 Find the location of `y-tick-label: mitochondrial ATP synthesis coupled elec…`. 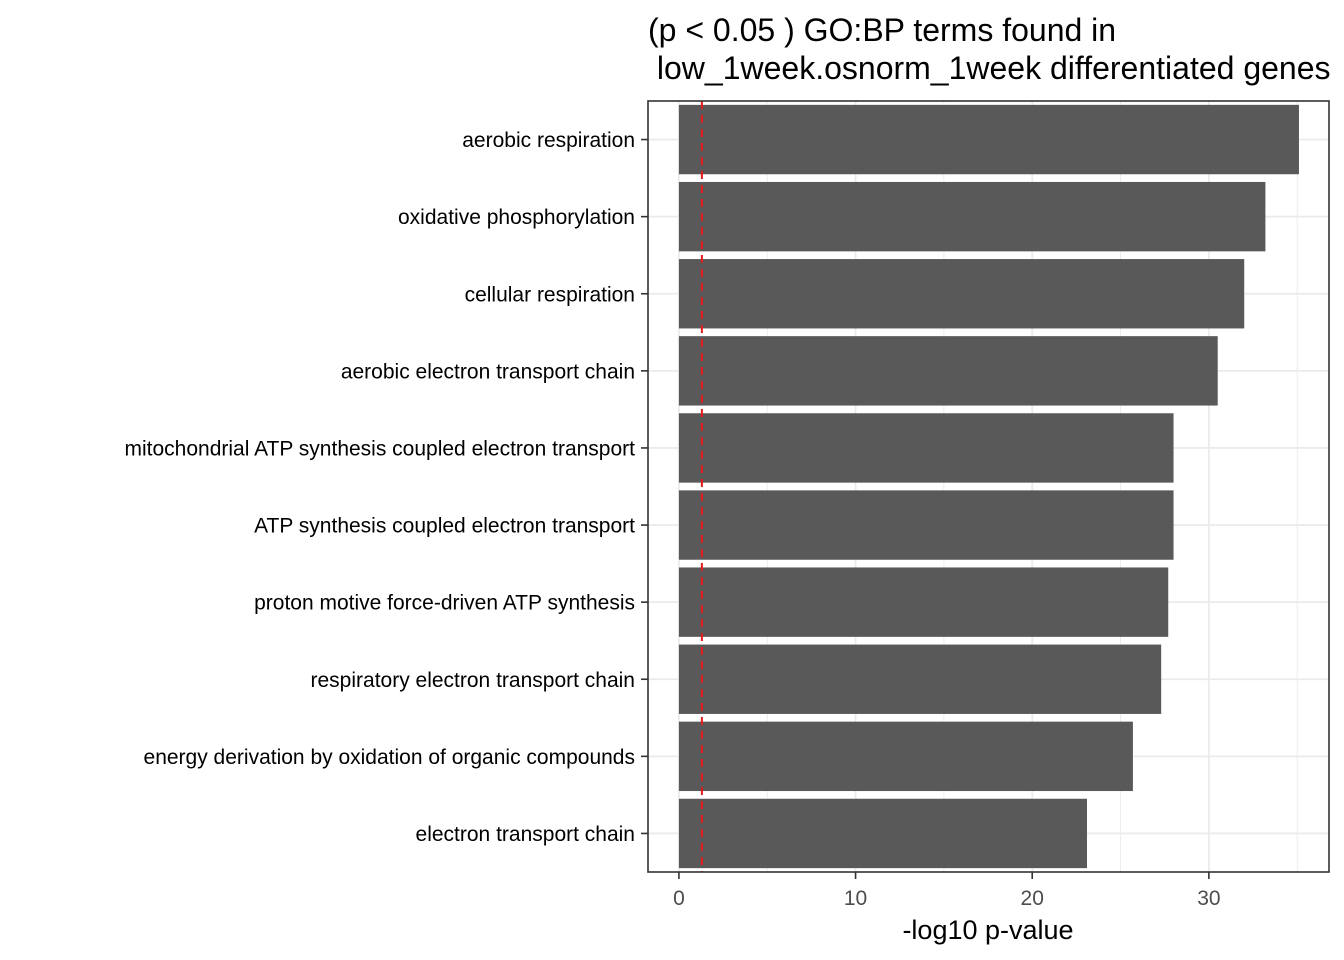

y-tick-label: mitochondrial ATP synthesis coupled elec… is located at coordinates (380, 448).